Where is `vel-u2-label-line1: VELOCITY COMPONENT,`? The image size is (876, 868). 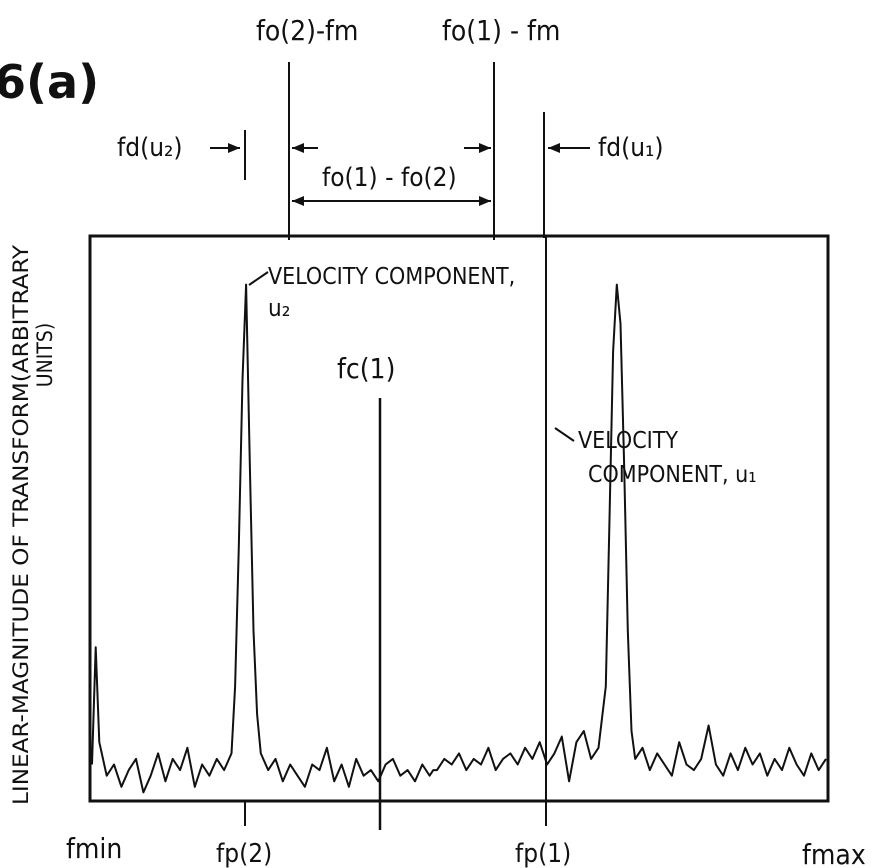
vel-u2-label-line1: VELOCITY COMPONENT, is located at coordinates (391, 277).